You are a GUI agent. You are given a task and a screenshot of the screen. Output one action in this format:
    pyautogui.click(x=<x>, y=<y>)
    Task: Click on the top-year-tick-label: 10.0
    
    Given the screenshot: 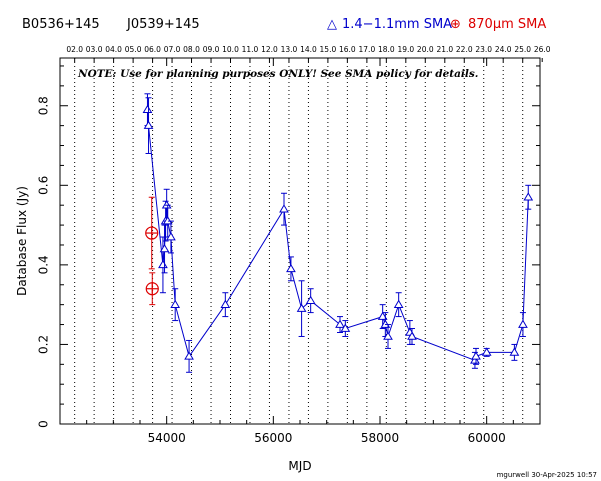 What is the action you would take?
    pyautogui.click(x=230, y=49)
    